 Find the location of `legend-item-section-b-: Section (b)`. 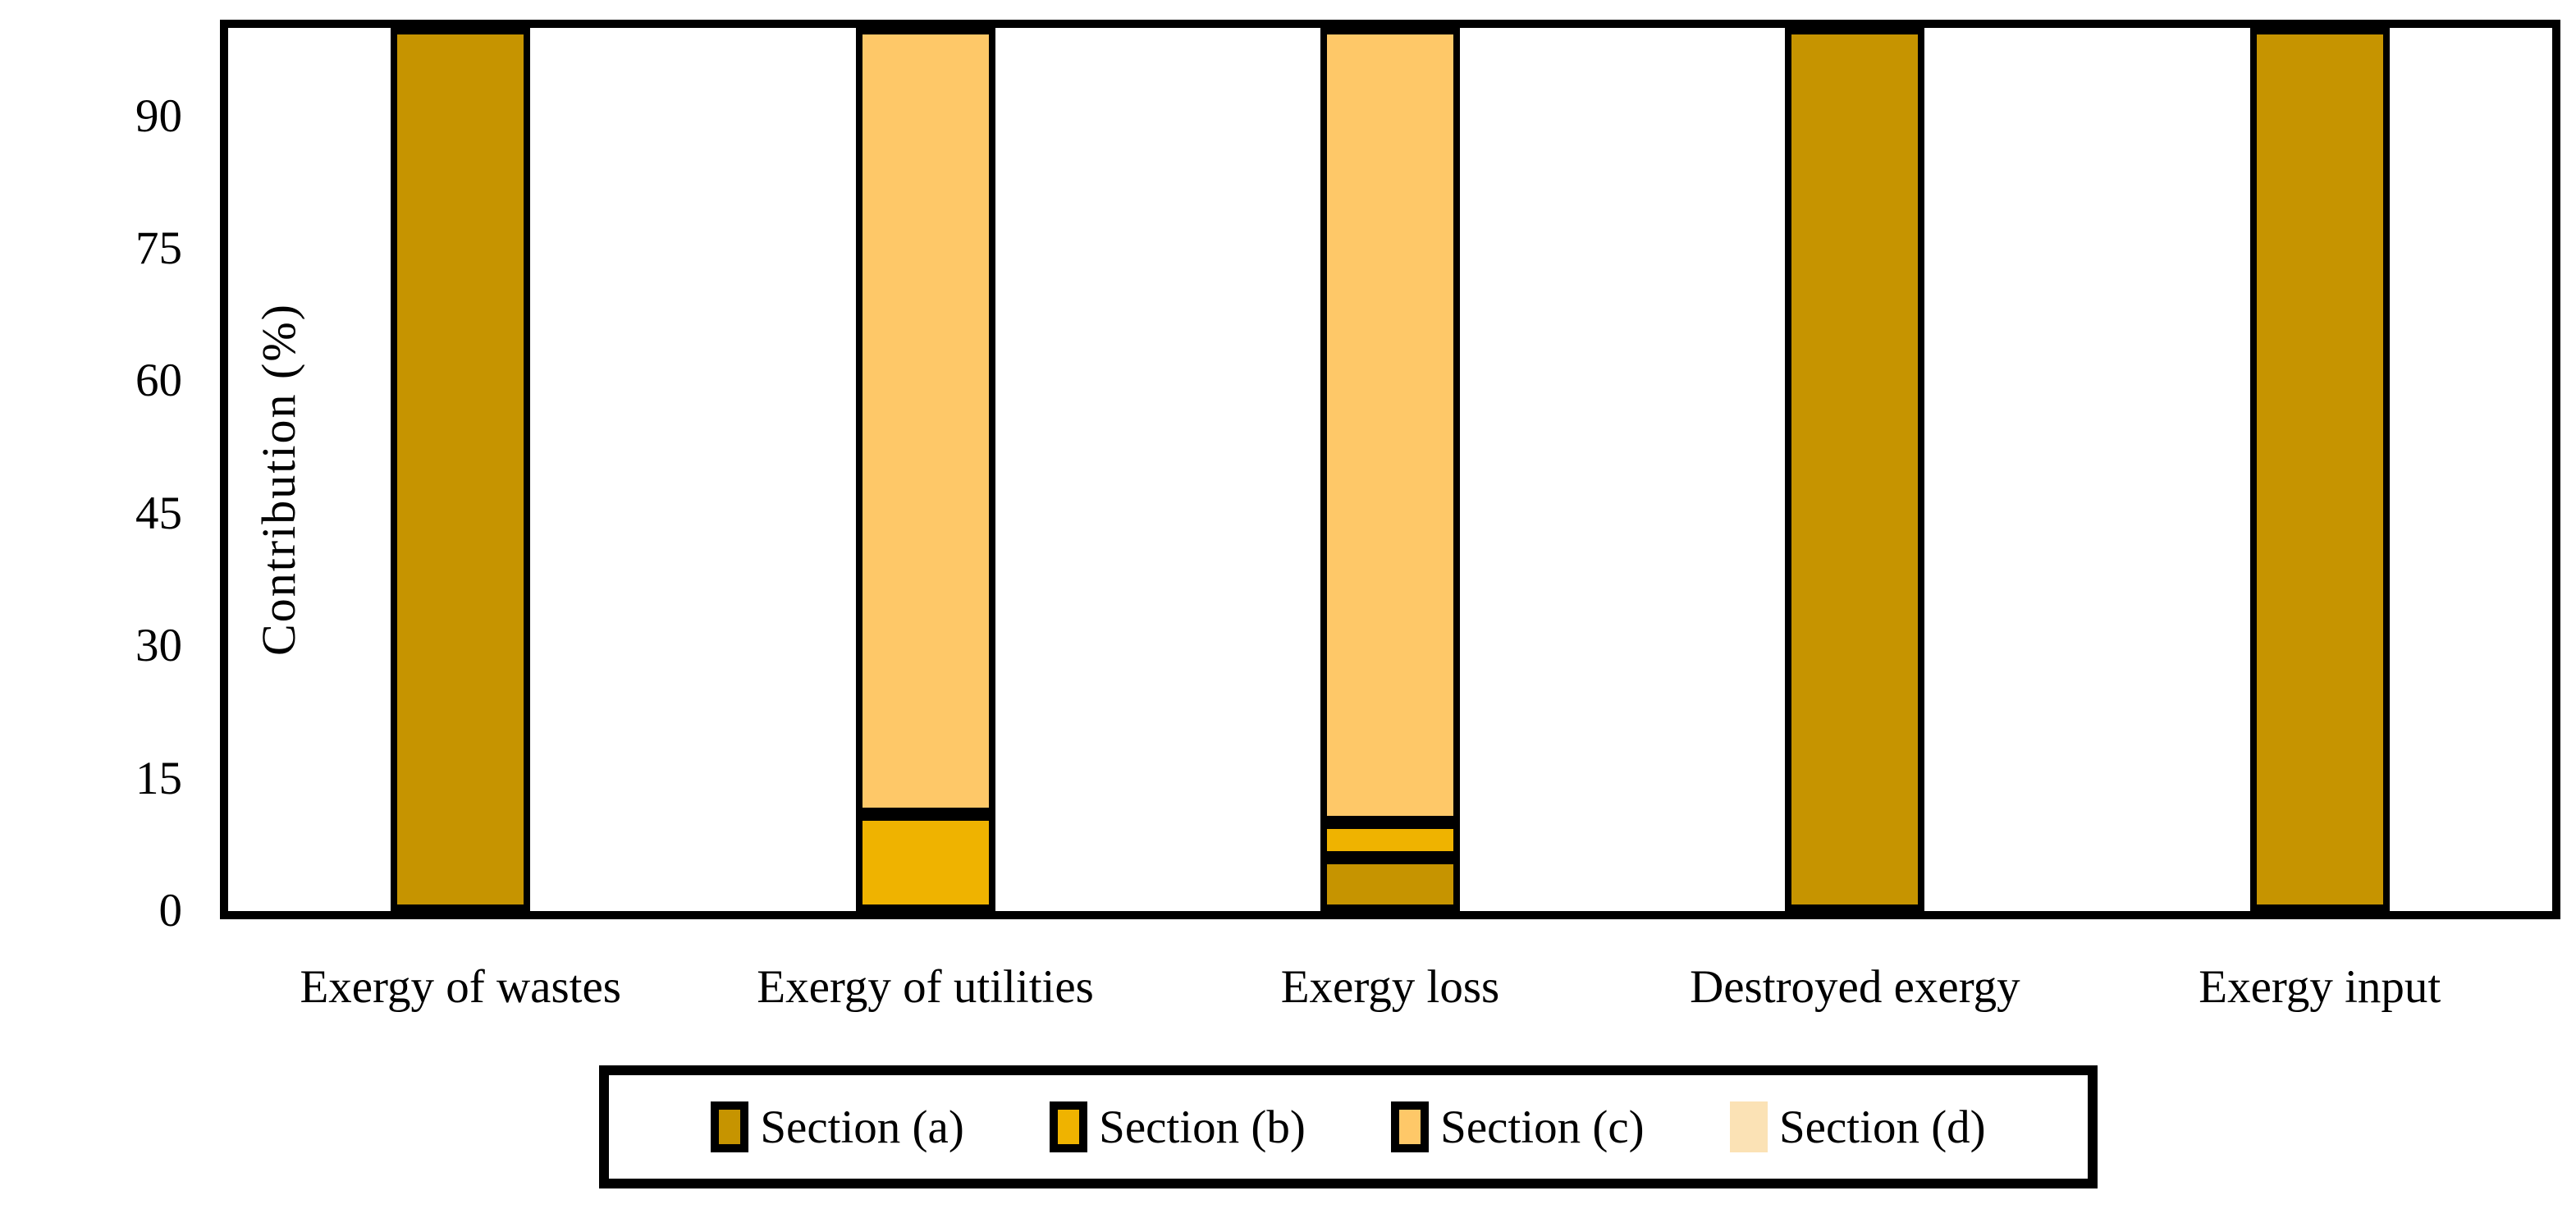

legend-item-section-b-: Section (b) is located at coordinates (1178, 1128).